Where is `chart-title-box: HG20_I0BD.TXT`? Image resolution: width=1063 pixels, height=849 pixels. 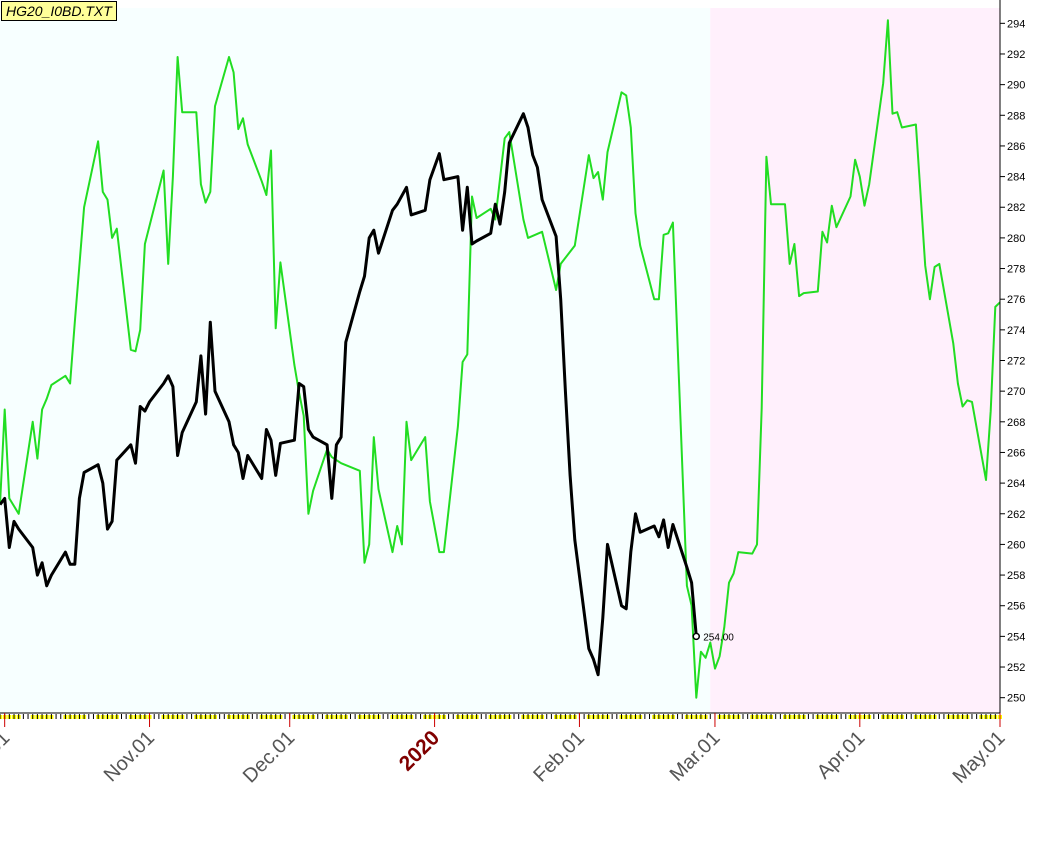 chart-title-box: HG20_I0BD.TXT is located at coordinates (59, 11).